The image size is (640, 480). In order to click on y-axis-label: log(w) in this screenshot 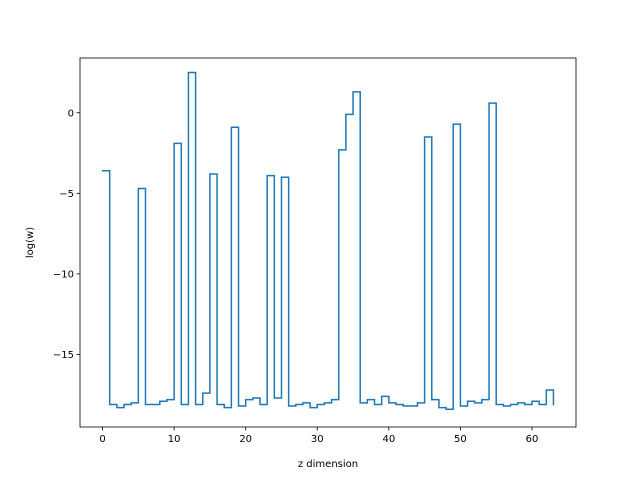, I will do `click(30, 242)`.